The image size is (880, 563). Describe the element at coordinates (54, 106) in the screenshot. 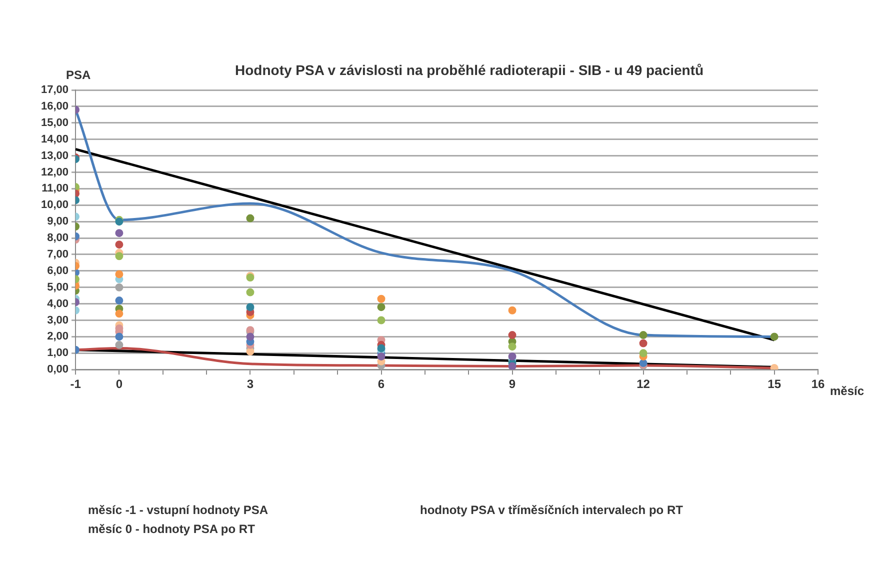

I see `y-tick-label: 16,00` at that location.